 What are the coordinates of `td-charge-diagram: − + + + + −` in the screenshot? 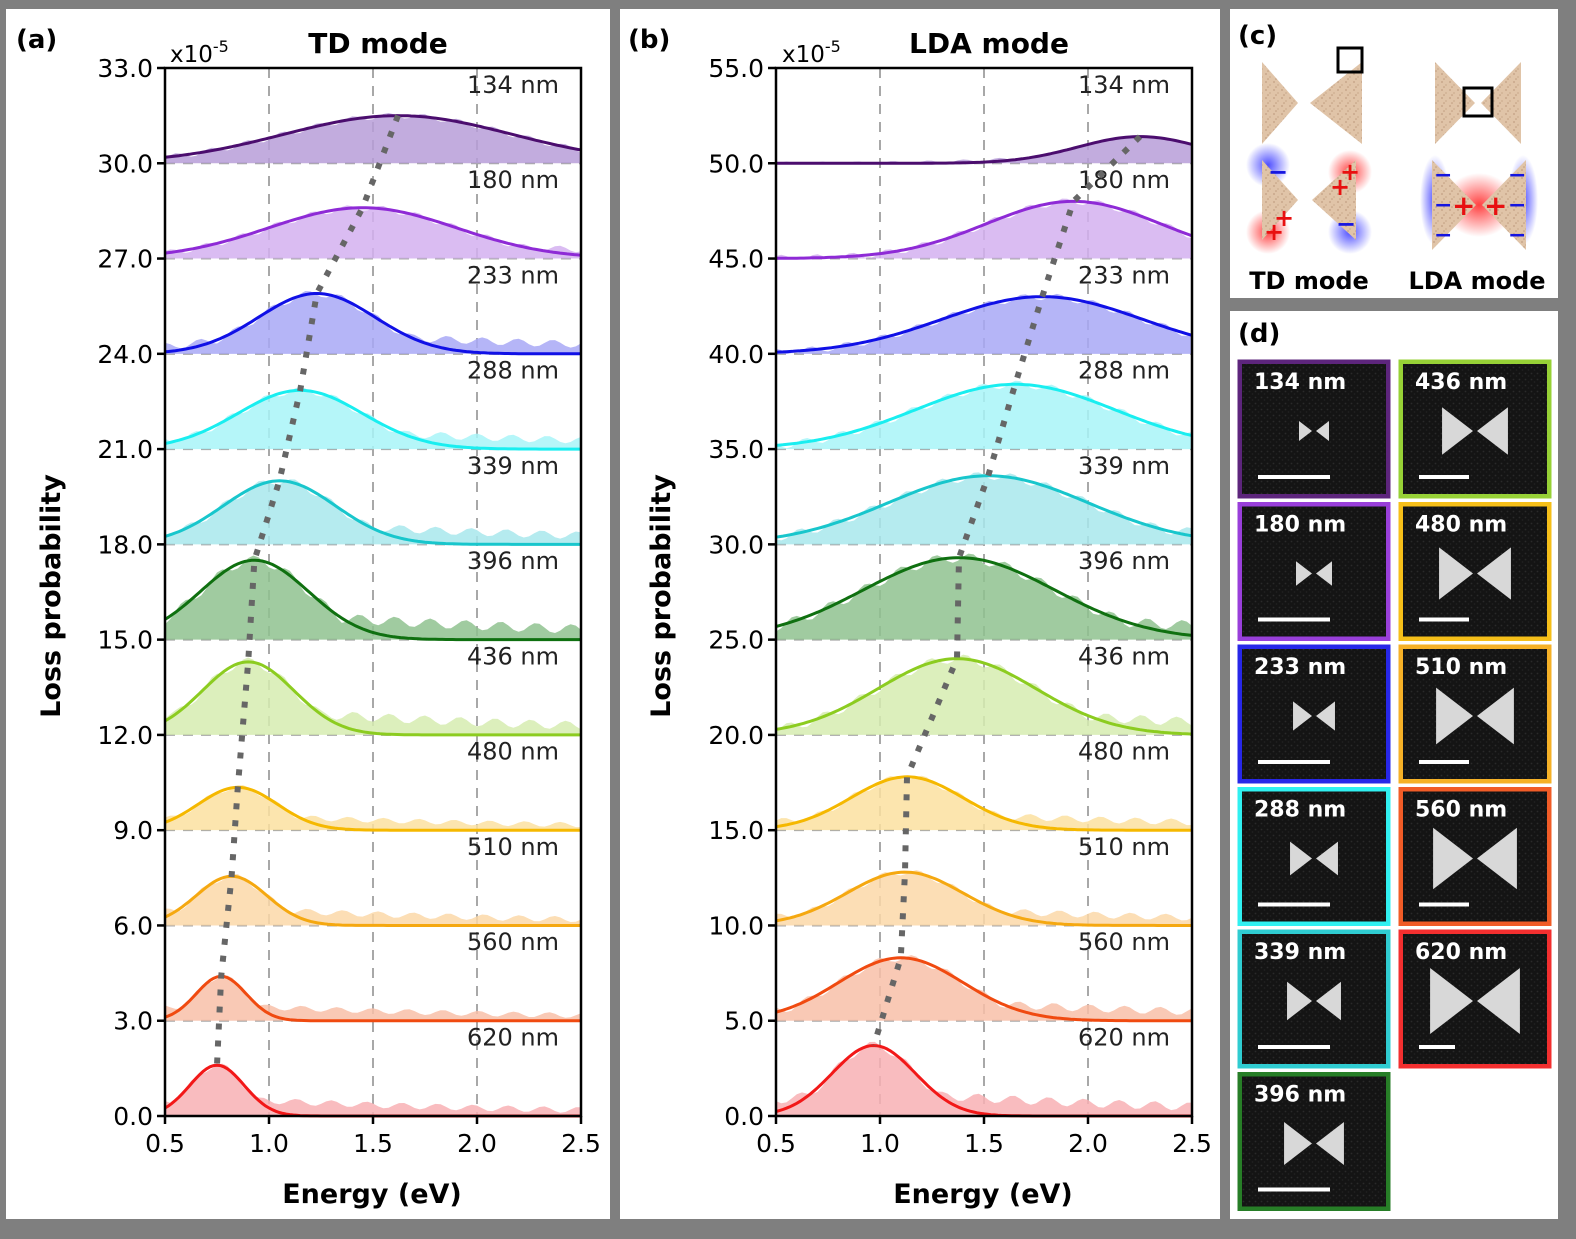 It's located at (1309, 198).